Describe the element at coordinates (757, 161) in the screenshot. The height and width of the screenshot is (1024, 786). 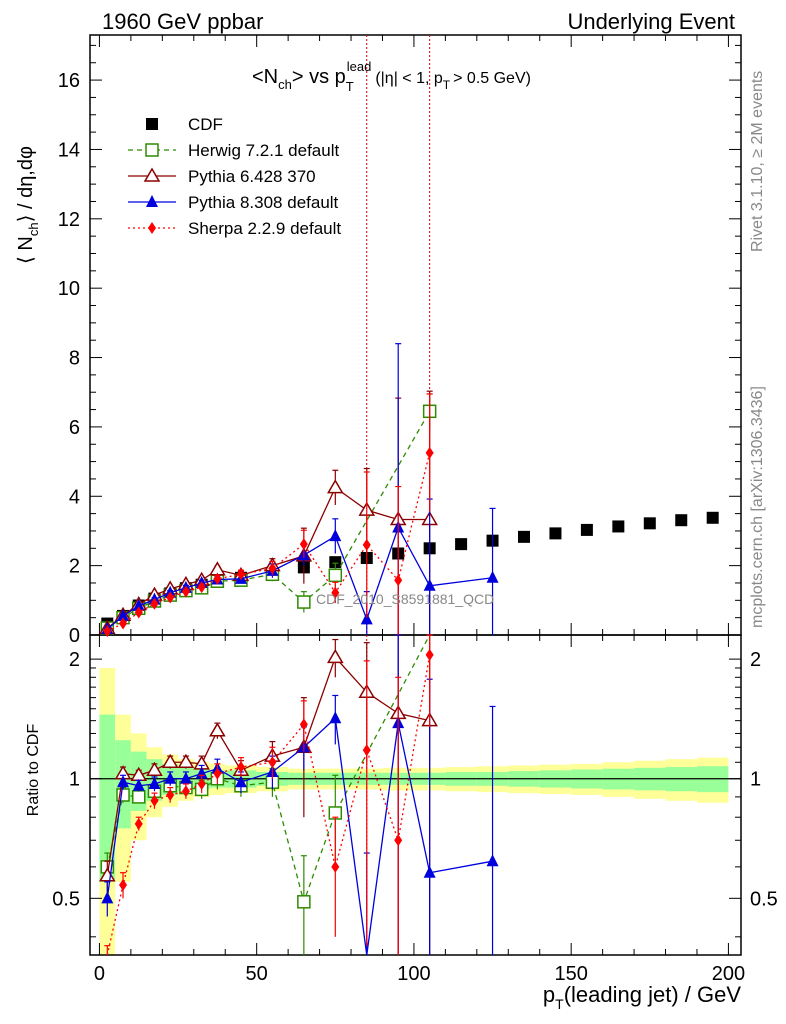
I see `side-rivet: Rivet 3.1.10, ≥ 2M events` at that location.